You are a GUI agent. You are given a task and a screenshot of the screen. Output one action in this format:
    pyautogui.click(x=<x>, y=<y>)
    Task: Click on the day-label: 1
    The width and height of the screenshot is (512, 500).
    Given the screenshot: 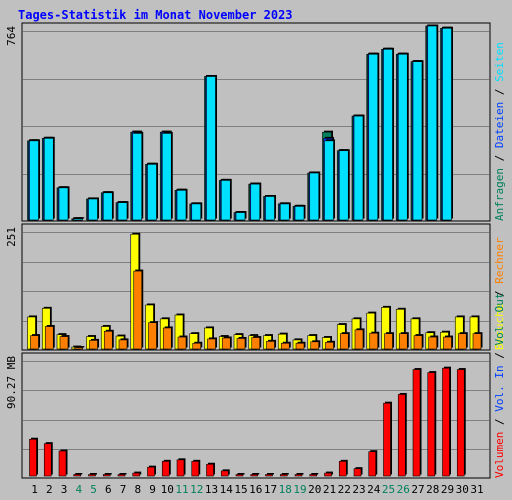 What is the action you would take?
    pyautogui.click(x=34, y=489)
    